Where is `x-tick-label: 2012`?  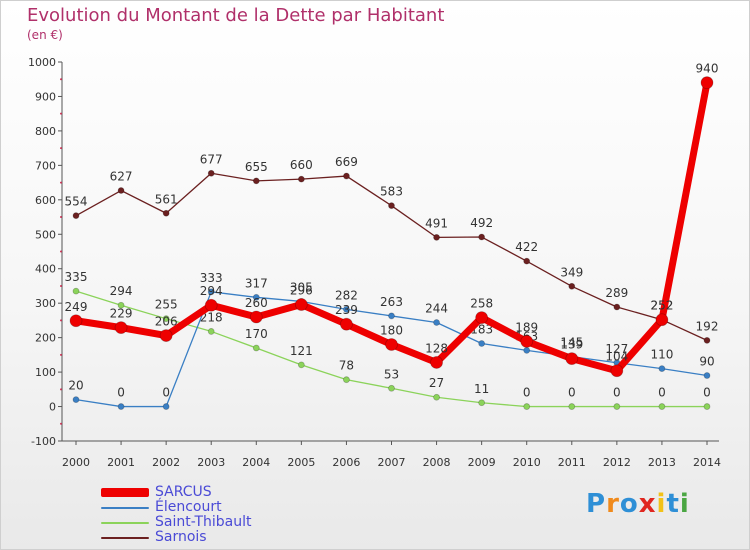 x-tick-label: 2012 is located at coordinates (617, 462).